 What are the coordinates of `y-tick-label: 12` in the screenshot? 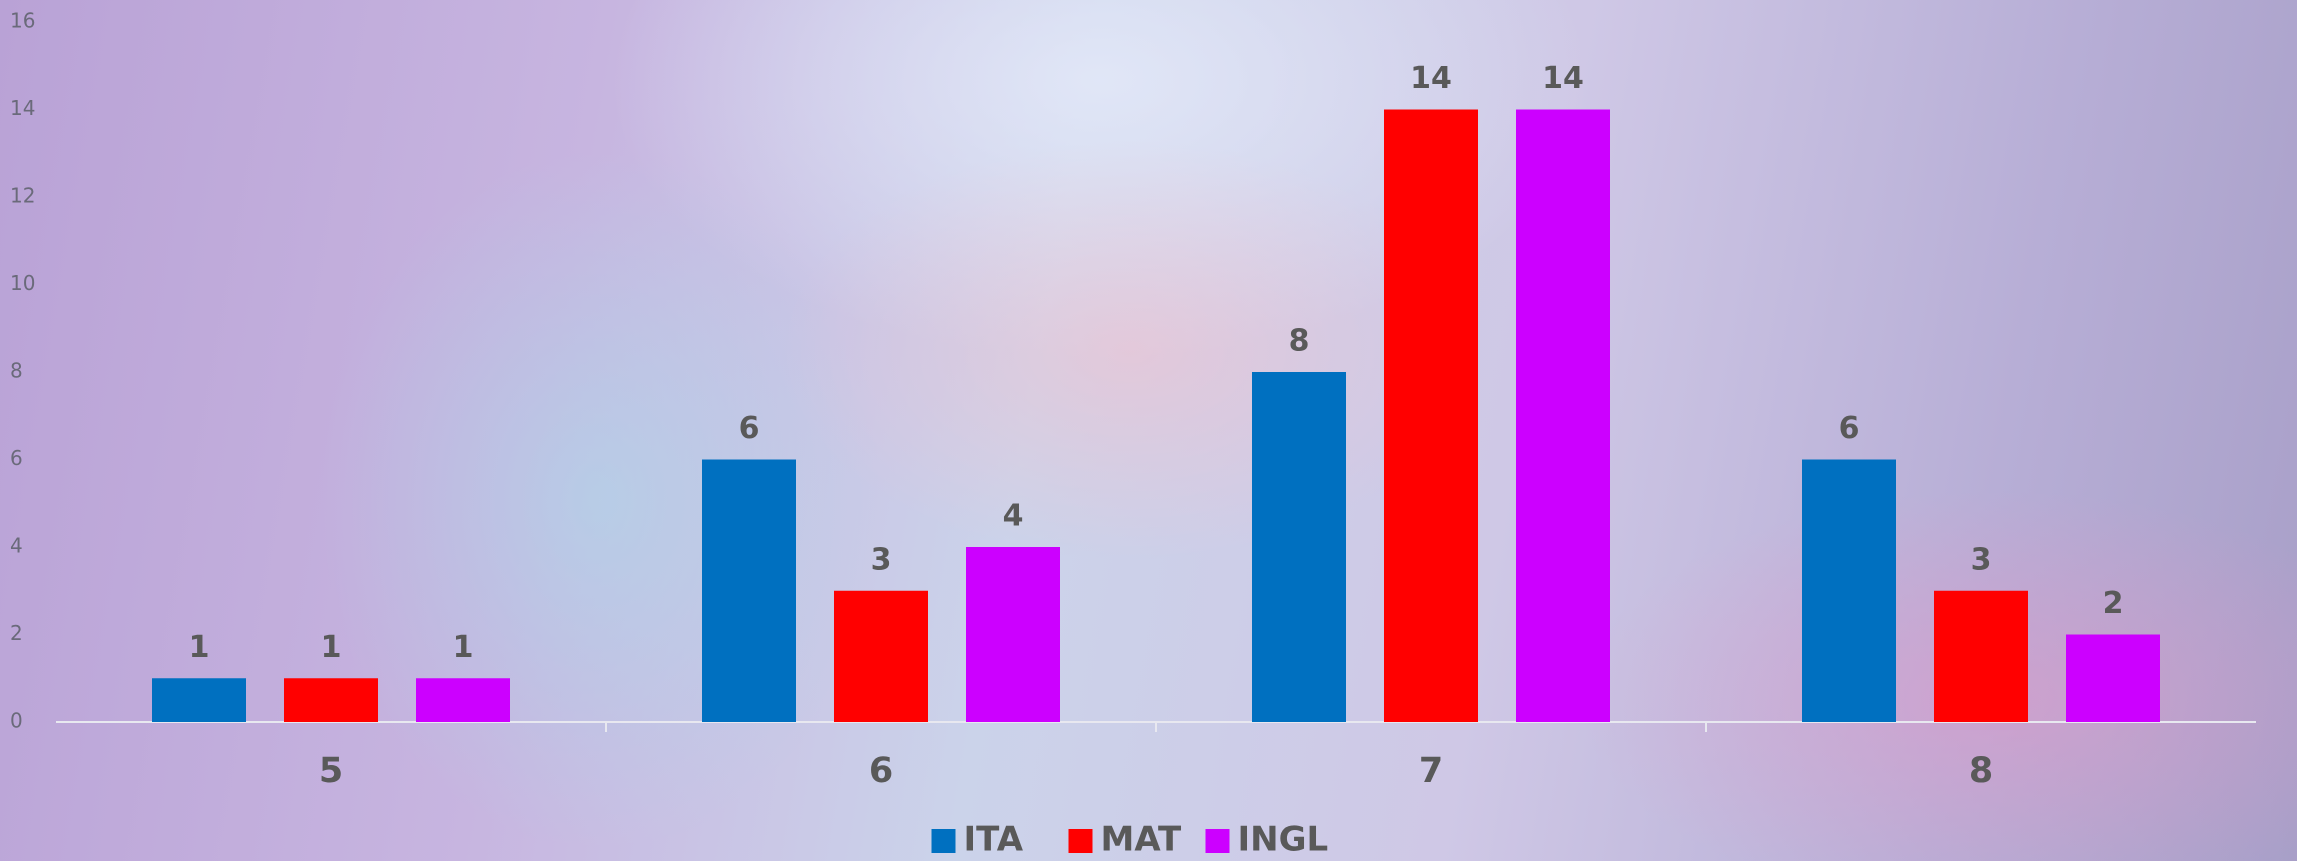 It's located at (22, 196).